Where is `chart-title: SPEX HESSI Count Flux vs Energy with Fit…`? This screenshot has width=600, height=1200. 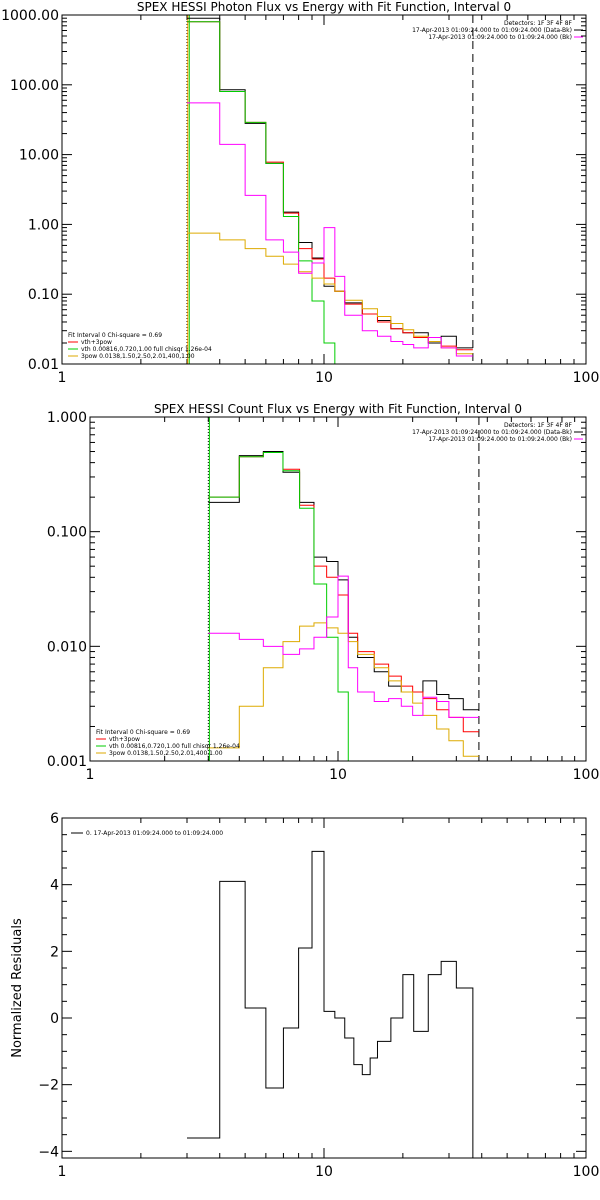 chart-title: SPEX HESSI Count Flux vs Energy with Fit… is located at coordinates (338, 409).